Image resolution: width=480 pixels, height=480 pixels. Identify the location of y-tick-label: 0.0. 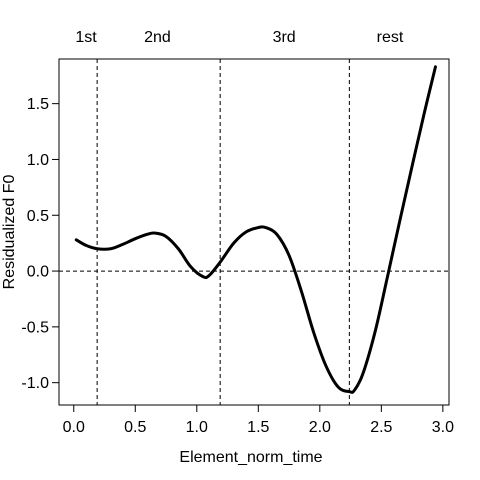
(38, 272).